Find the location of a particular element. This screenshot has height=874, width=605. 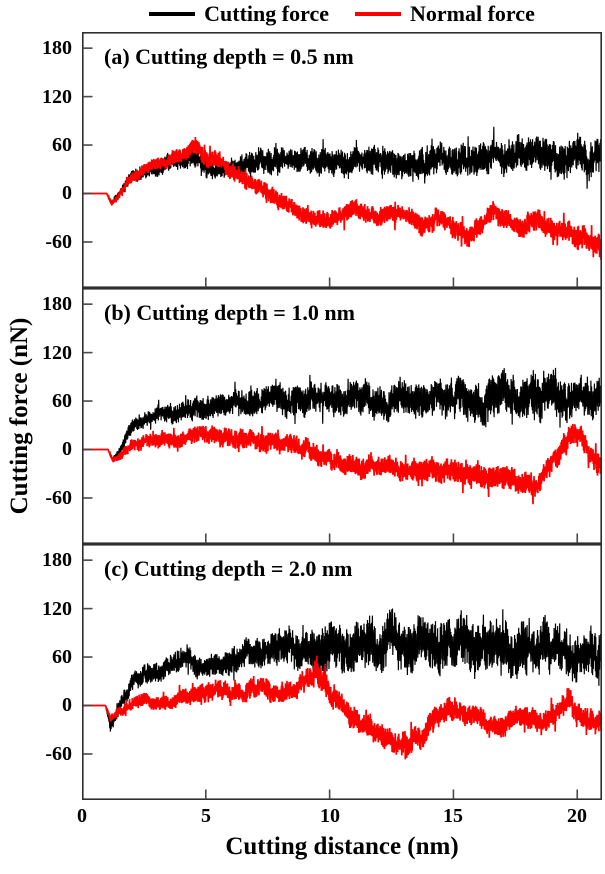

x-tick-label: 10 is located at coordinates (330, 816).